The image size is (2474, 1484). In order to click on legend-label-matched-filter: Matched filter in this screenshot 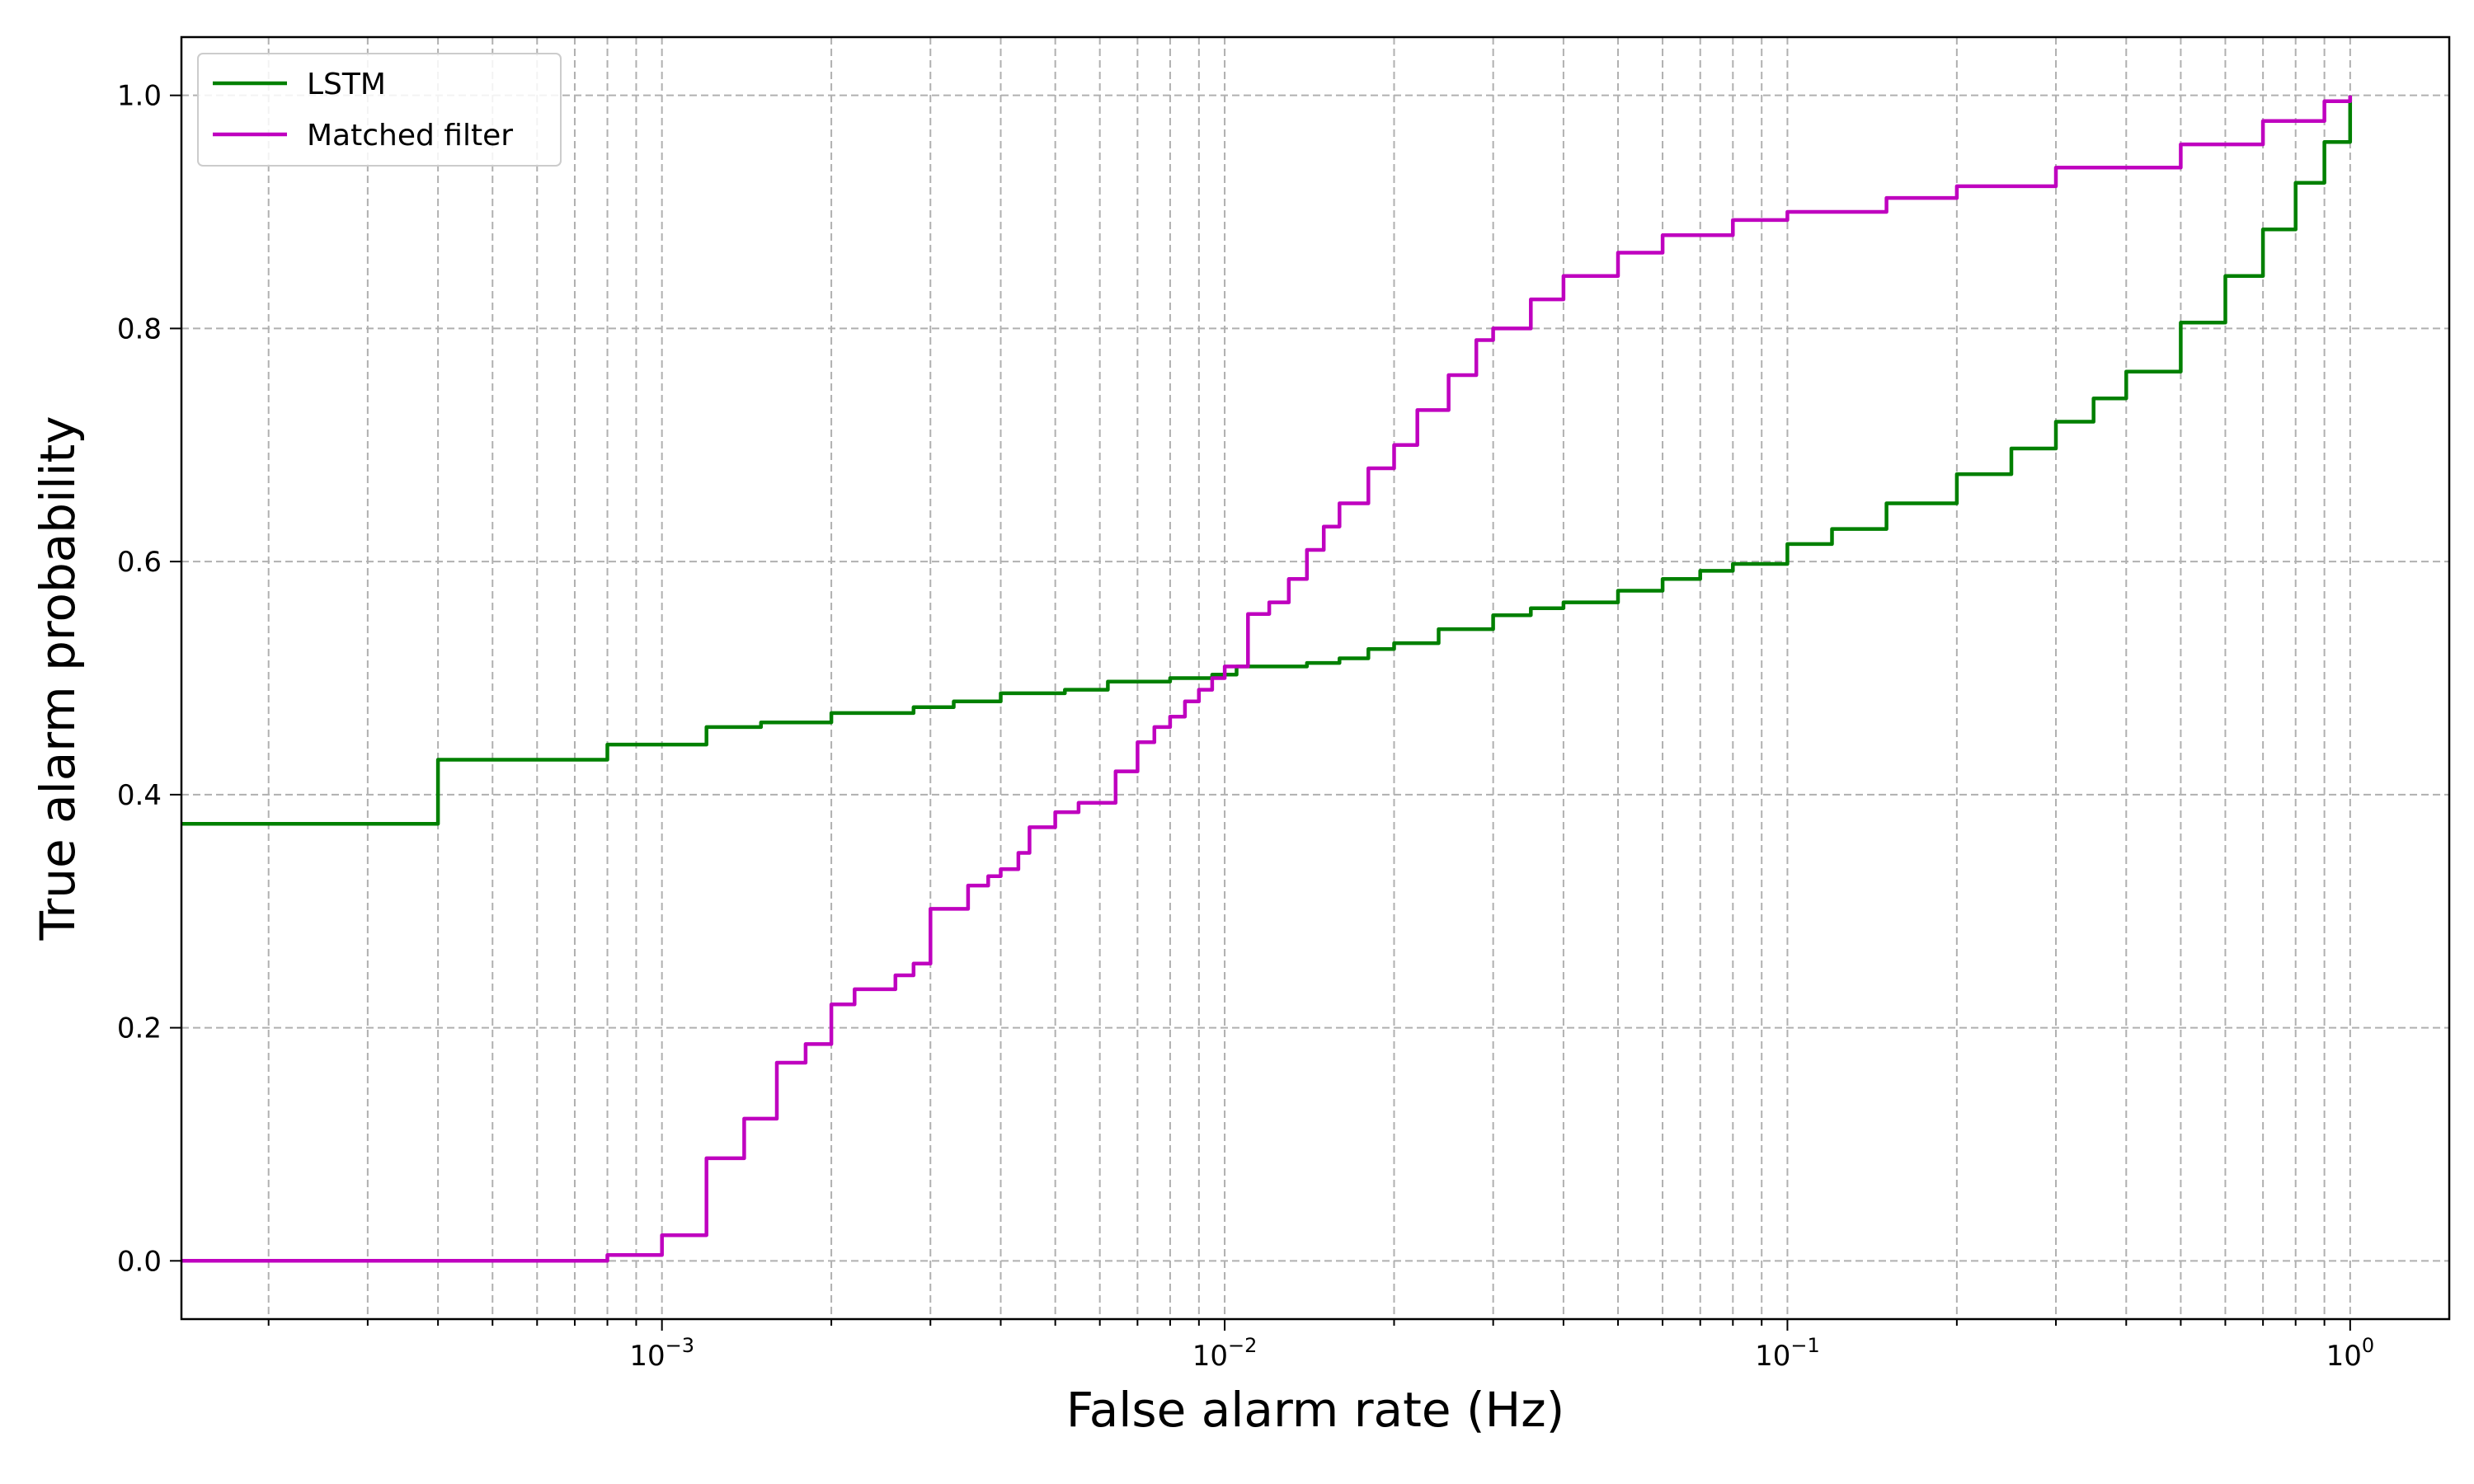, I will do `click(410, 136)`.